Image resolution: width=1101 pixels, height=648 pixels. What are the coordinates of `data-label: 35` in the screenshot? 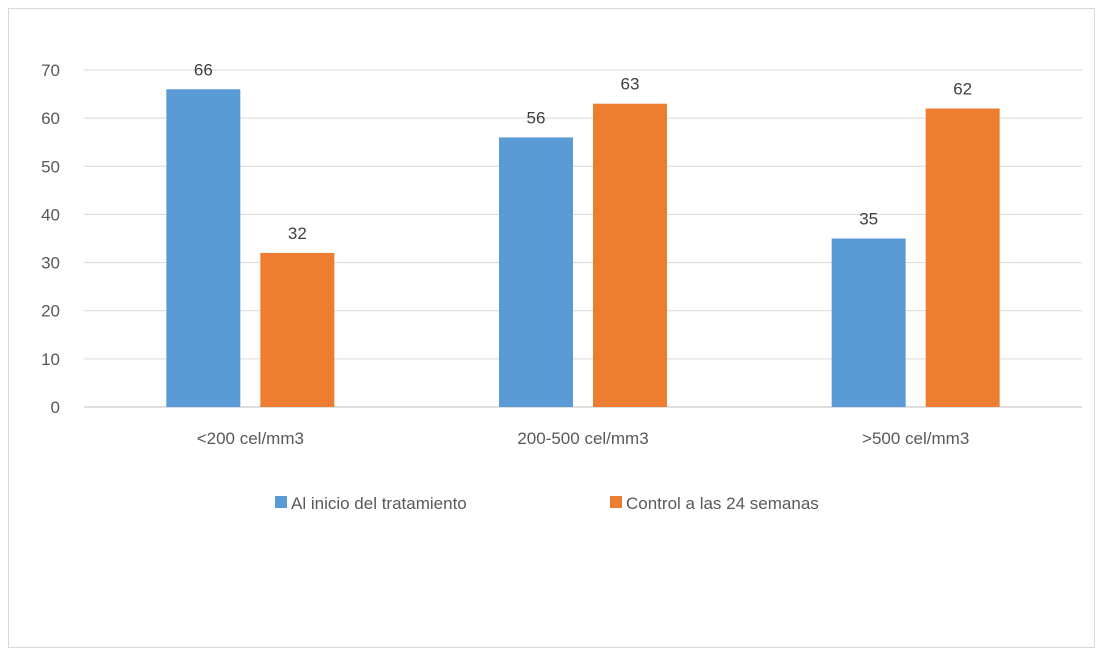 It's located at (868, 219).